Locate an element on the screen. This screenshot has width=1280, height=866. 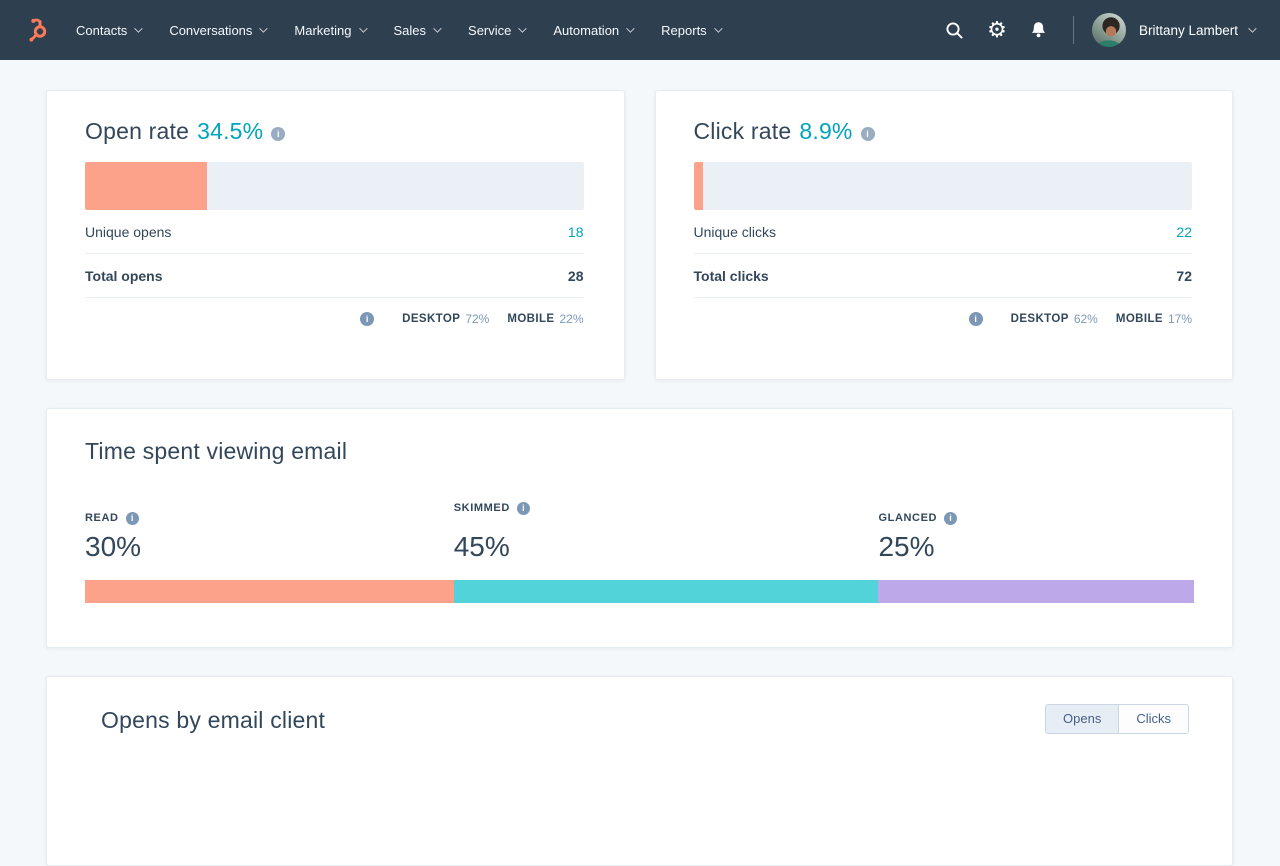
opens-by-email-client-title: Opens by email client is located at coordinates (213, 720).